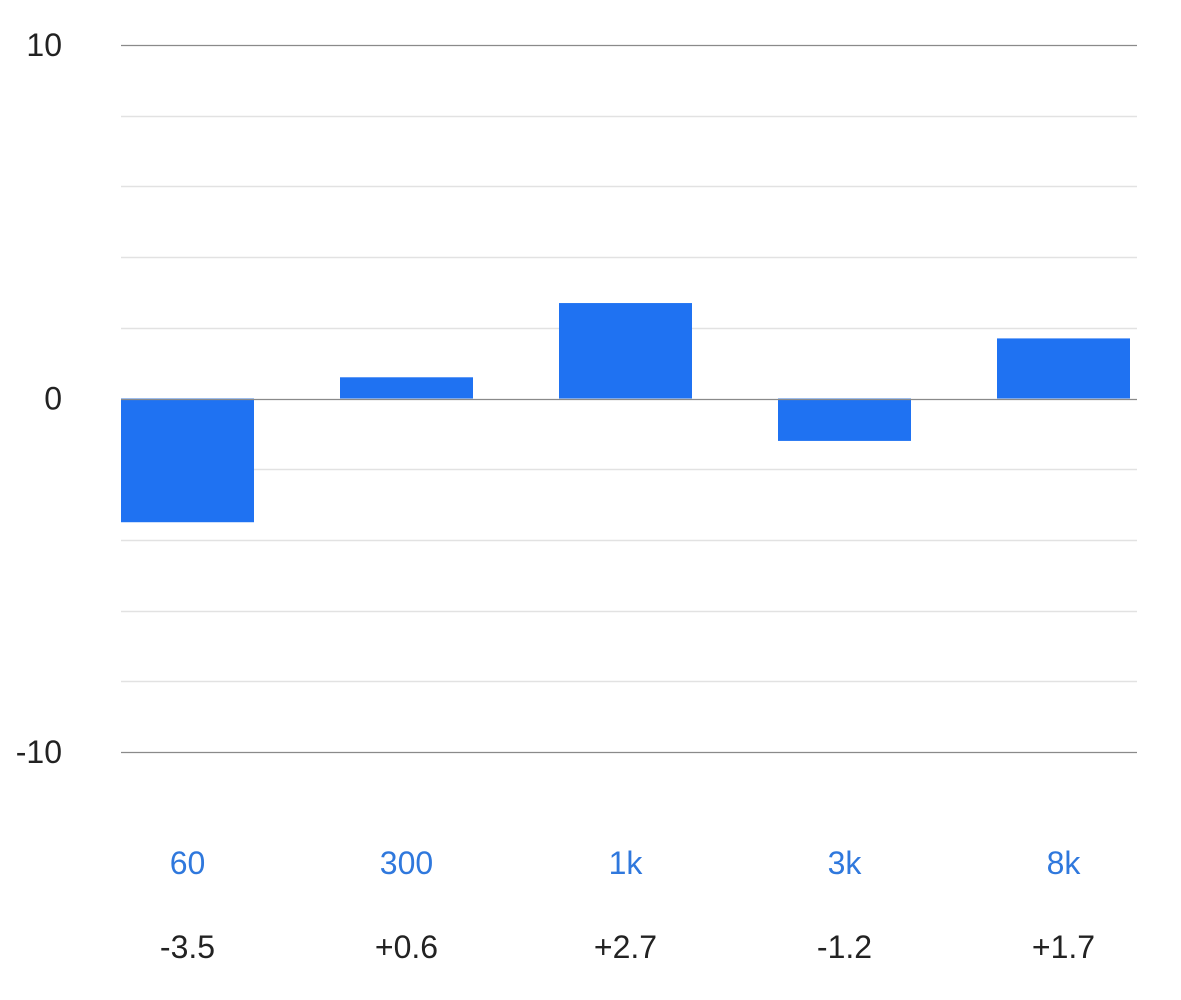 Image resolution: width=1181 pixels, height=1000 pixels. Describe the element at coordinates (39, 752) in the screenshot. I see `y-tick-label: -10` at that location.